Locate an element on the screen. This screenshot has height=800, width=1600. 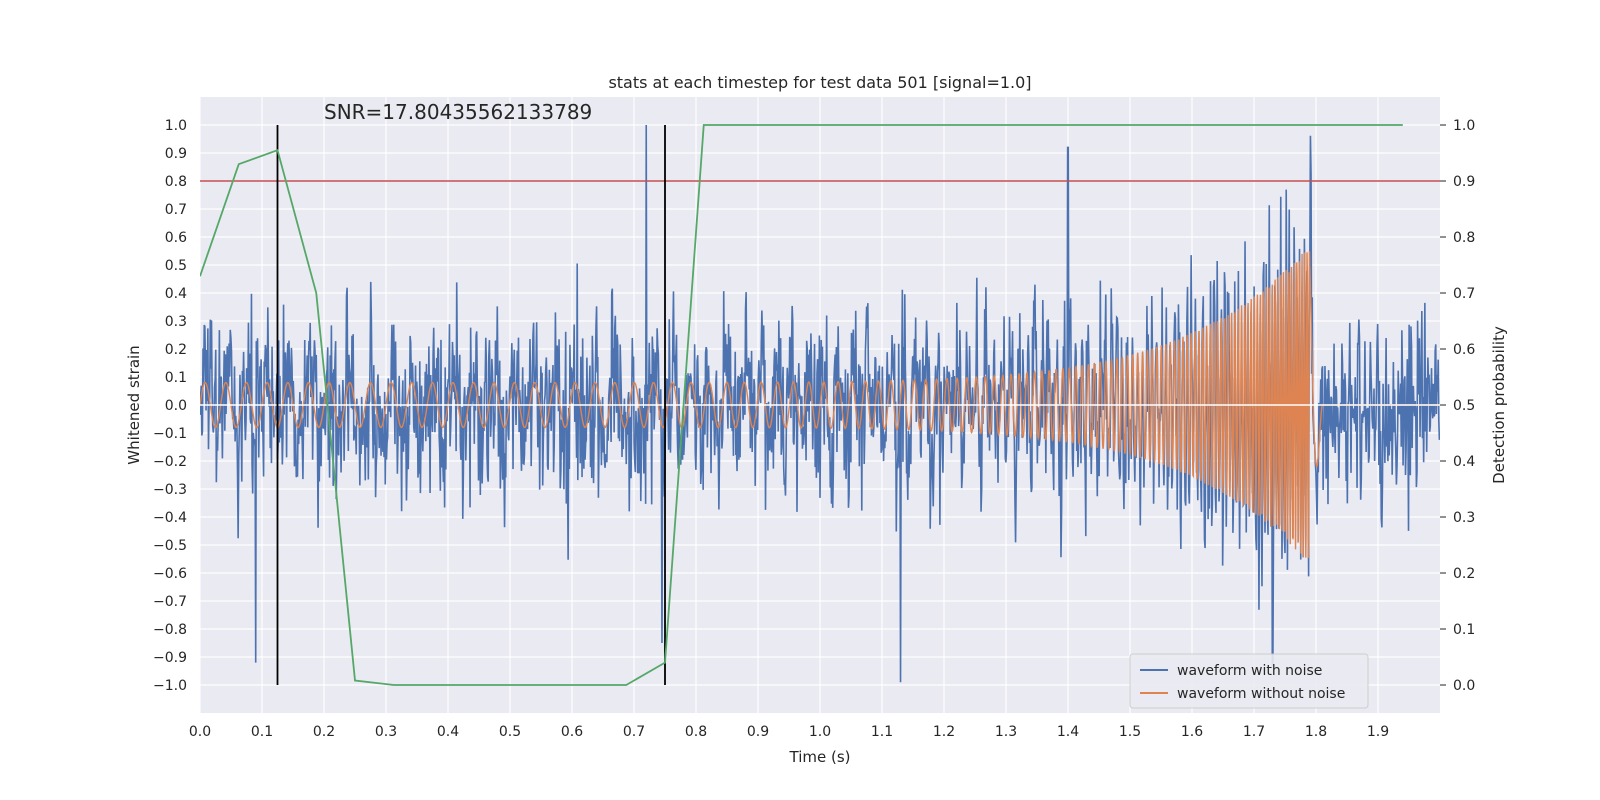
y-tick-label: −0.8 is located at coordinates (170, 630).